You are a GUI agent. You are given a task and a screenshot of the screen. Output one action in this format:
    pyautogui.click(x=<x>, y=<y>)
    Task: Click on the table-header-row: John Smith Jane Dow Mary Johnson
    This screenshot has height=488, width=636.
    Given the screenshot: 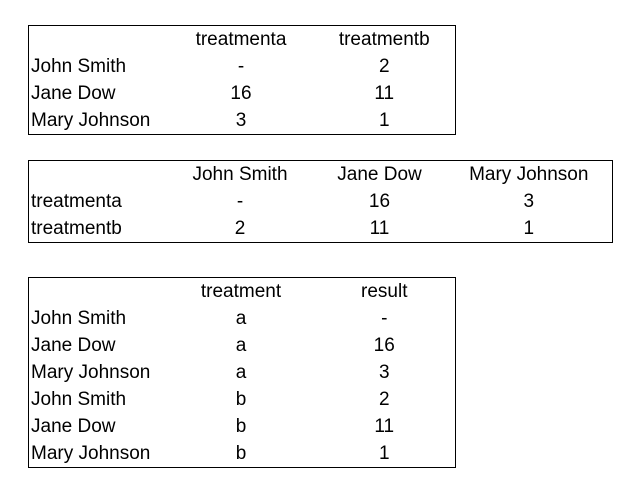 What is the action you would take?
    pyautogui.click(x=321, y=175)
    